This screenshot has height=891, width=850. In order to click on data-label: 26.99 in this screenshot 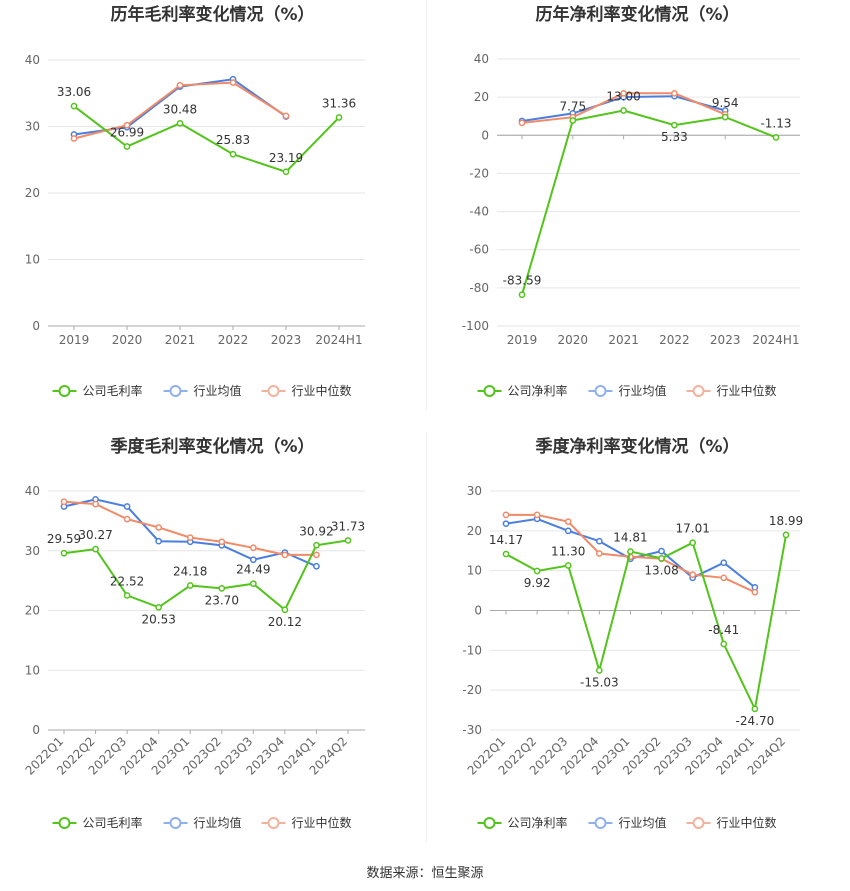, I will do `click(127, 133)`.